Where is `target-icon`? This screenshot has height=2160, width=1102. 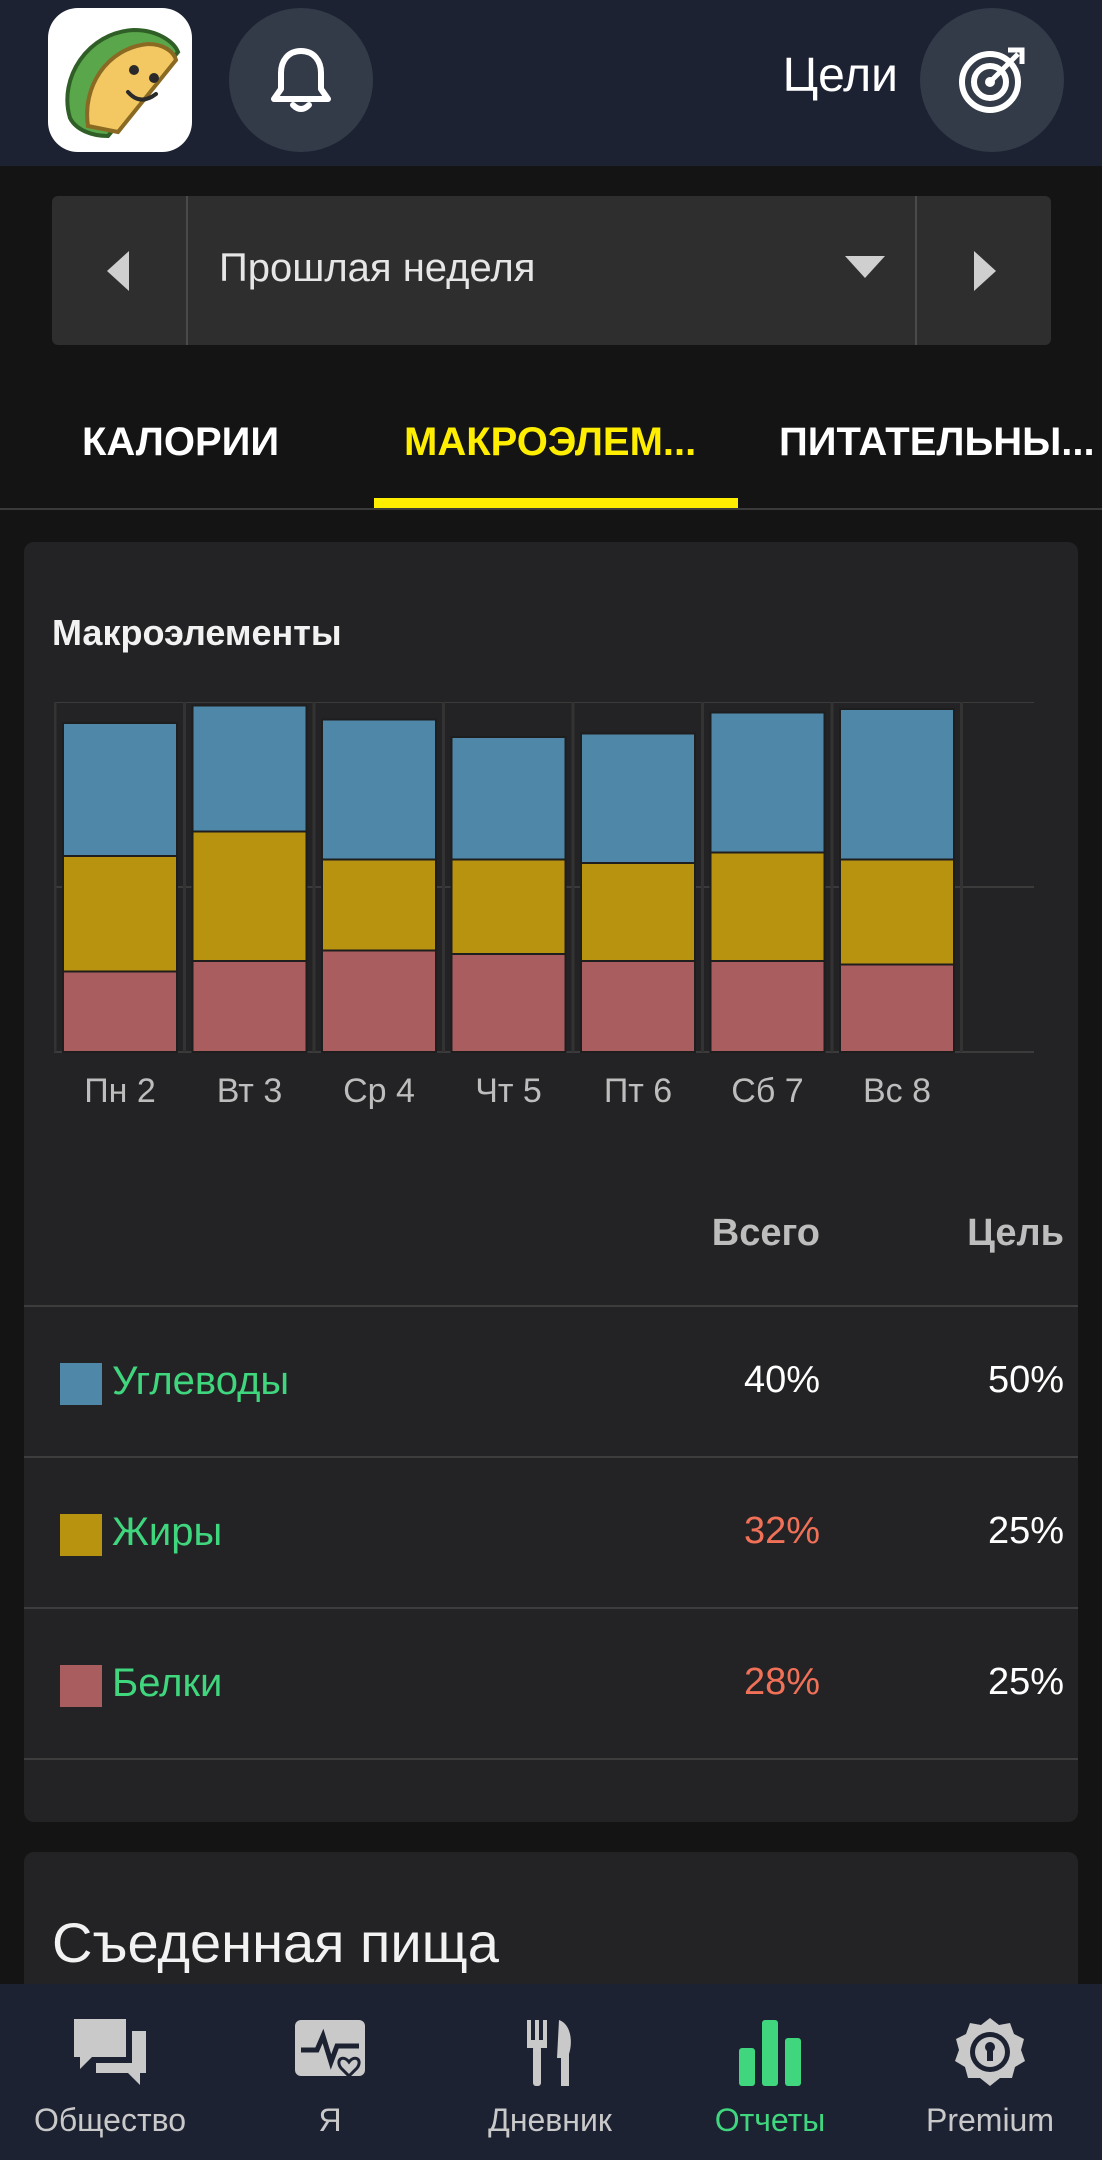 target-icon is located at coordinates (992, 80).